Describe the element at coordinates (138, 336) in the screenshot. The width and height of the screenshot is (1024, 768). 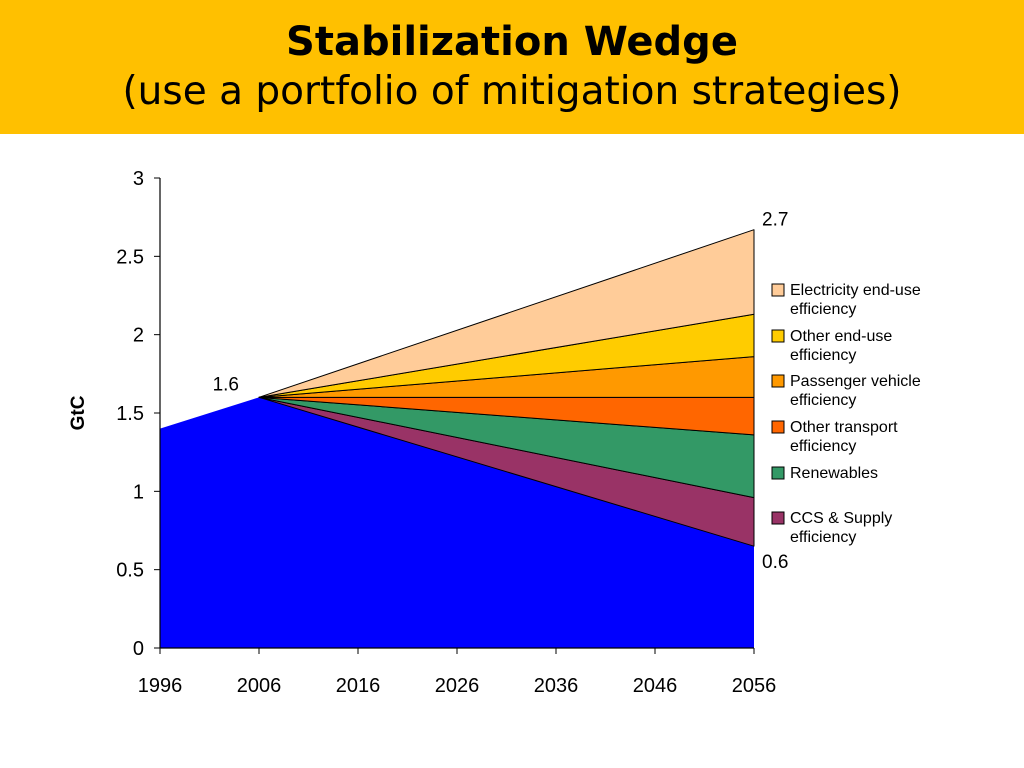
I see `y-tick-label: 2` at that location.